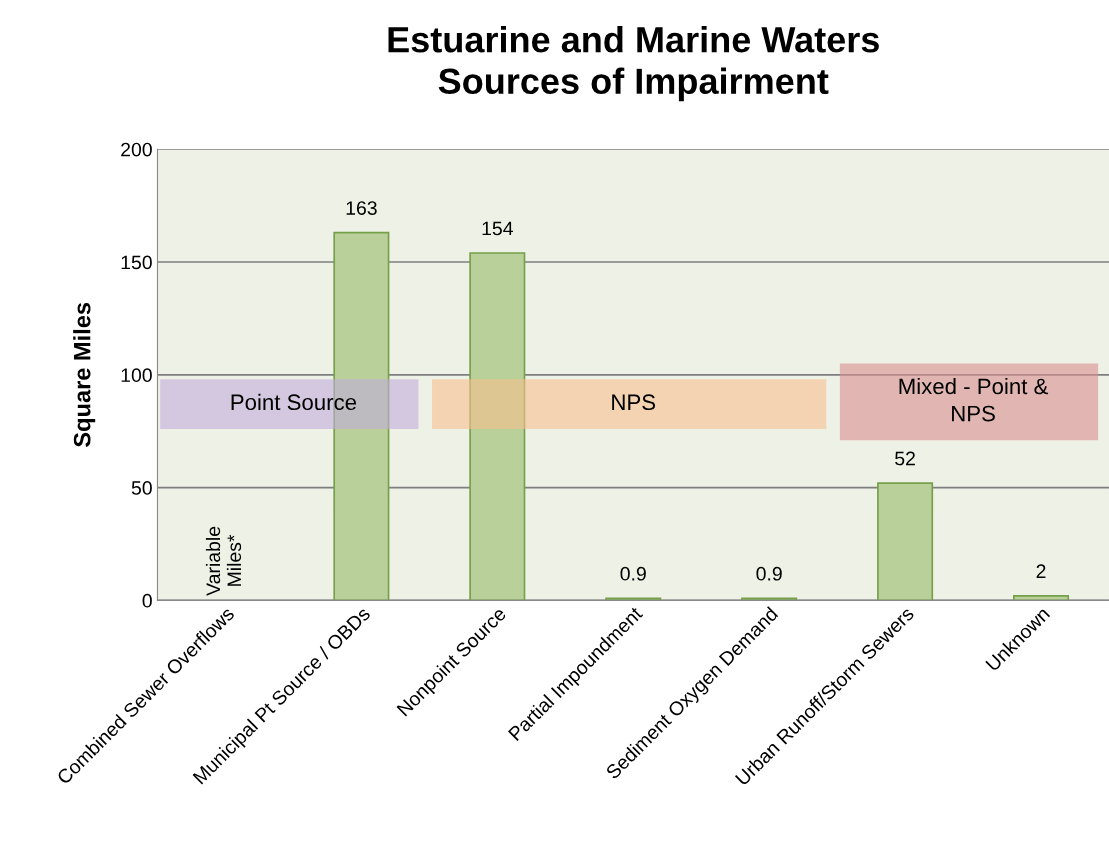 This screenshot has width=1109, height=848. What do you see at coordinates (136, 375) in the screenshot?
I see `y-tick-label: 100` at bounding box center [136, 375].